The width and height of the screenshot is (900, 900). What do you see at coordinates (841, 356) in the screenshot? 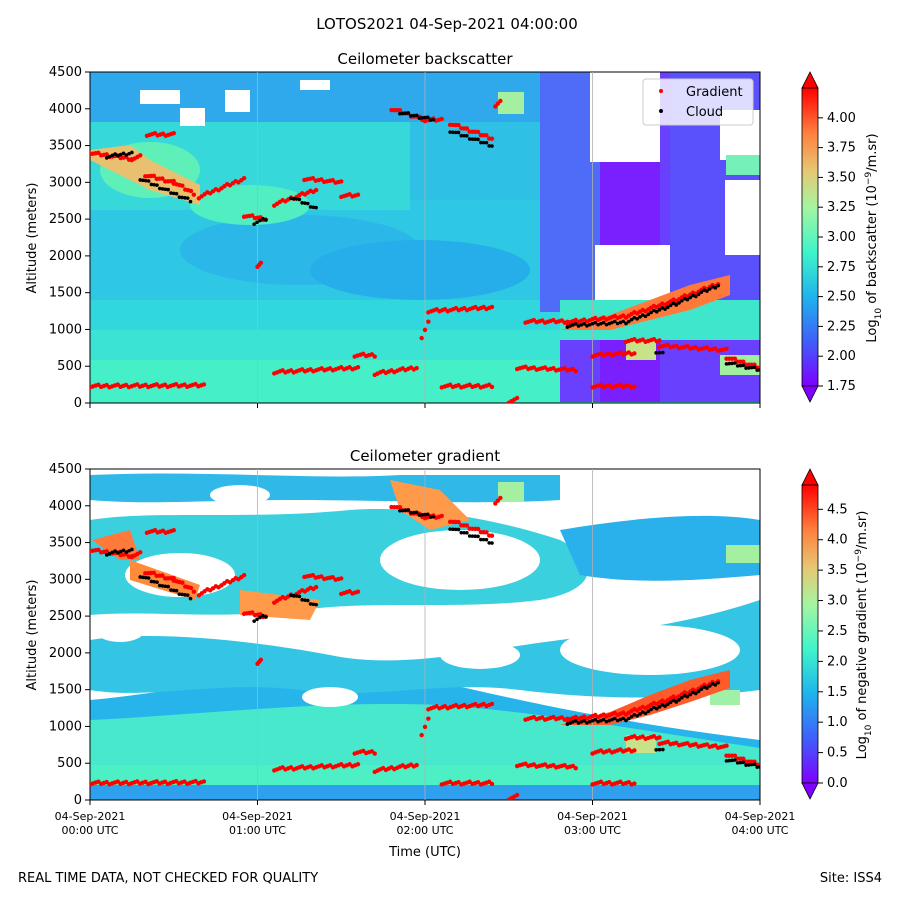
I see `colorbar-tick-label: 2.00` at bounding box center [841, 356].